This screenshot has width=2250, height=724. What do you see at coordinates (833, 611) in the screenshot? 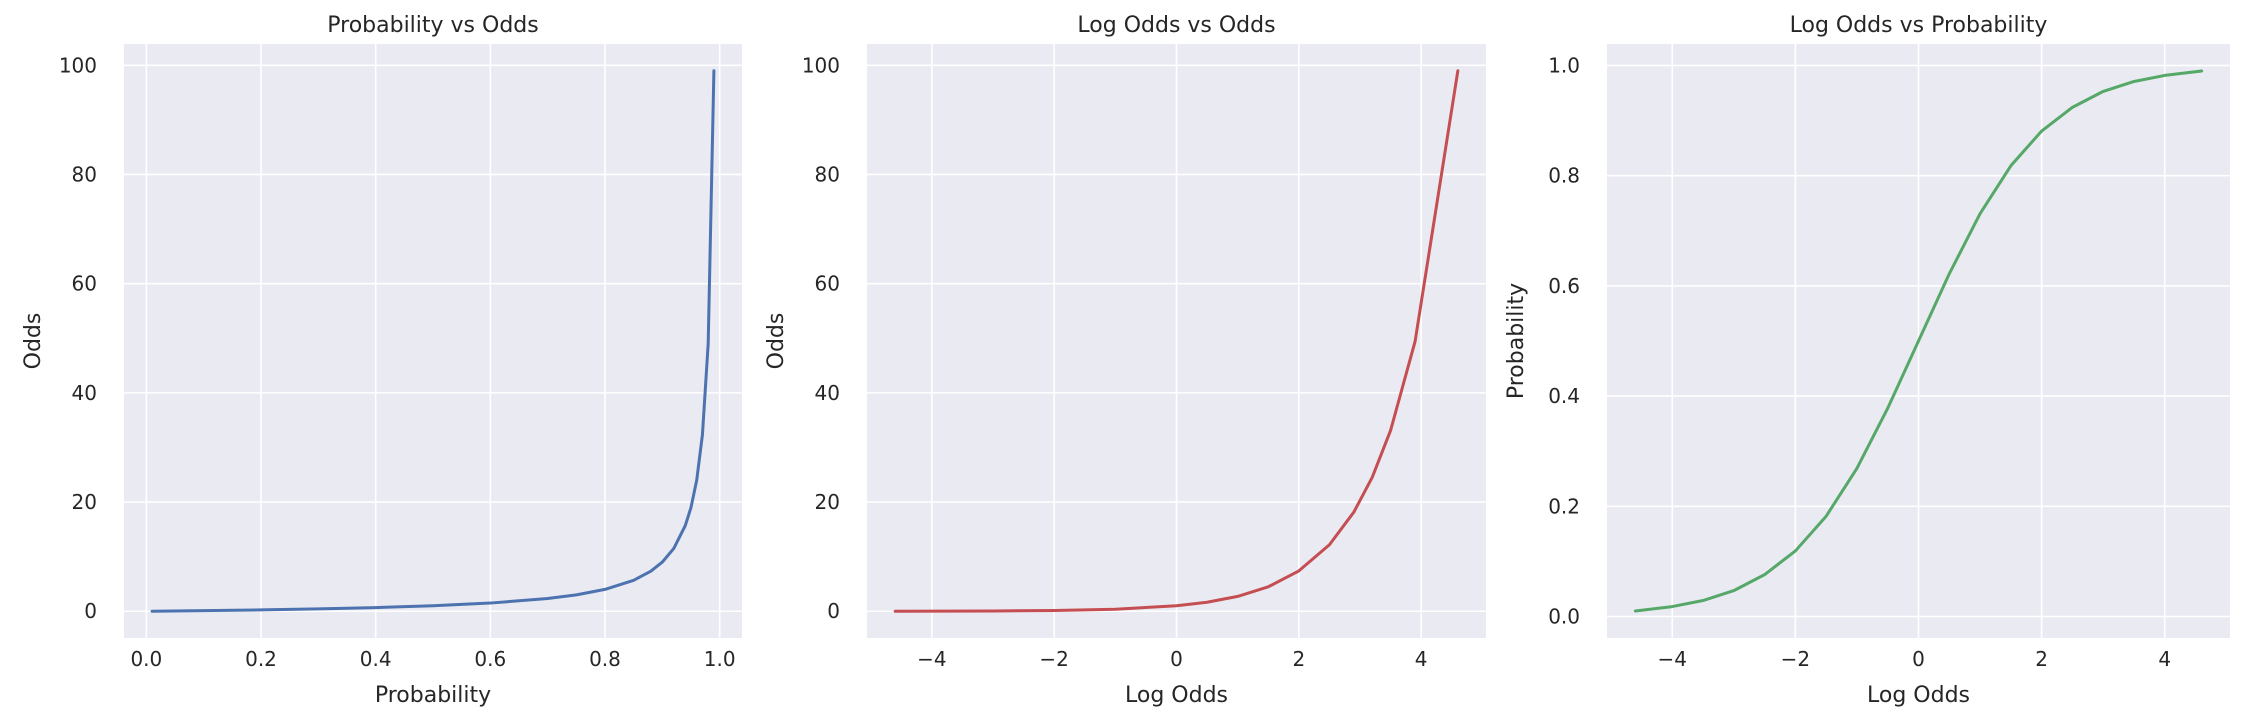
I see `y-tick-label-2: 0` at bounding box center [833, 611].